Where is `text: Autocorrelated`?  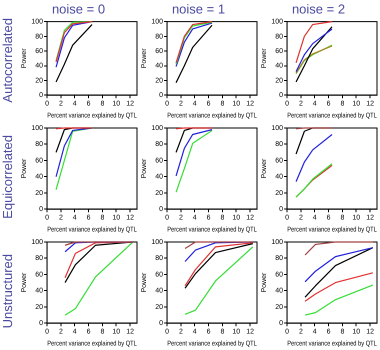
text: Autocorrelated is located at coordinates (8, 60).